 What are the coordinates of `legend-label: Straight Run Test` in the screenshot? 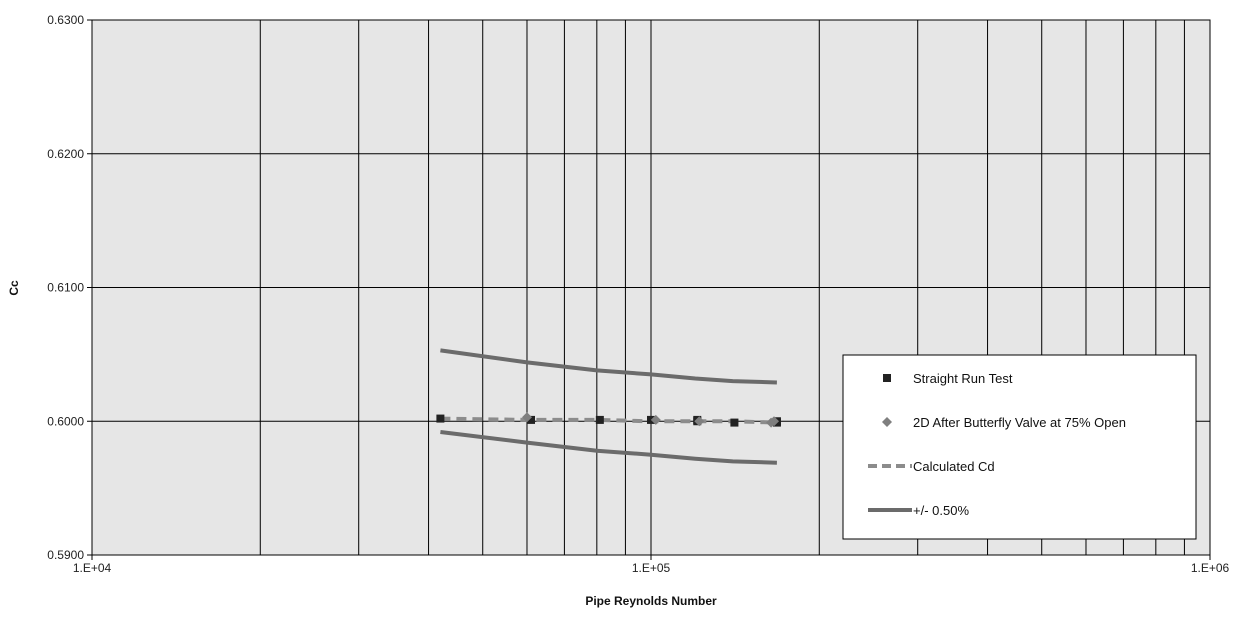 It's located at (963, 378).